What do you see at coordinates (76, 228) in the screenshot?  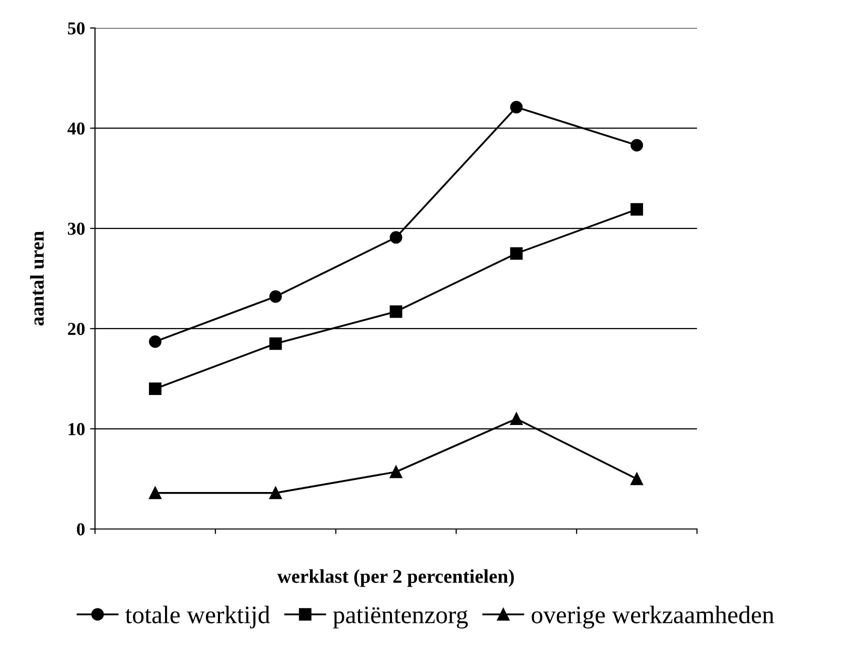 I see `y-tick-label: 30` at bounding box center [76, 228].